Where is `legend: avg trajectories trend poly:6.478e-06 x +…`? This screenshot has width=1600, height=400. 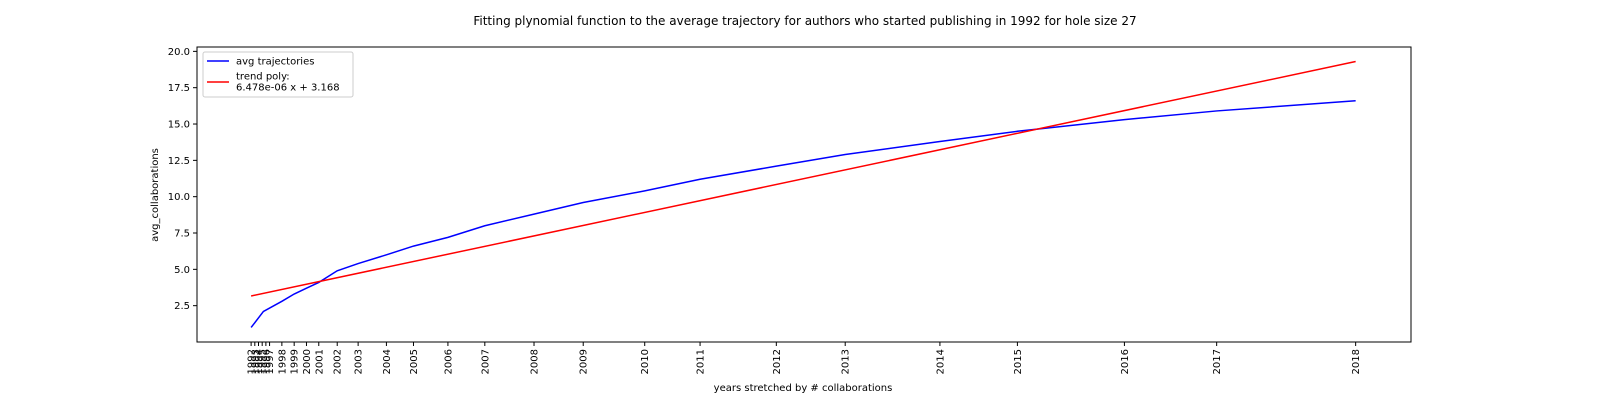 legend: avg trajectories trend poly:6.478e-06 x +… is located at coordinates (278, 74).